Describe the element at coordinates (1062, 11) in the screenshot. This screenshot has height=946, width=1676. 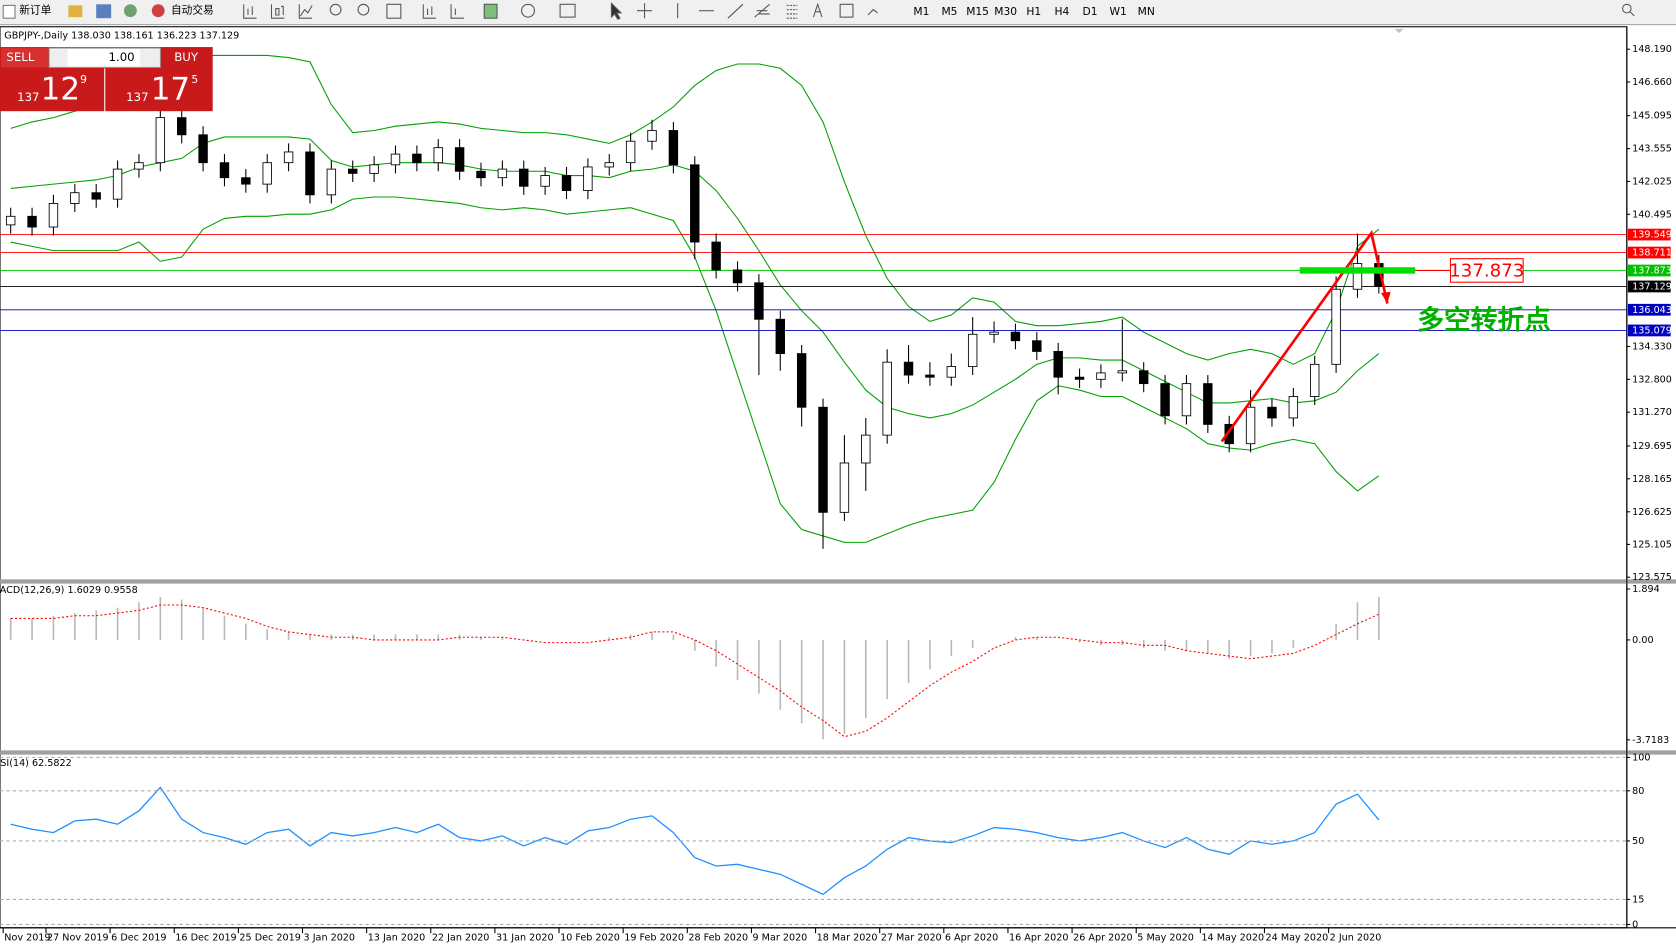
I see `timeframe-button: H4` at that location.